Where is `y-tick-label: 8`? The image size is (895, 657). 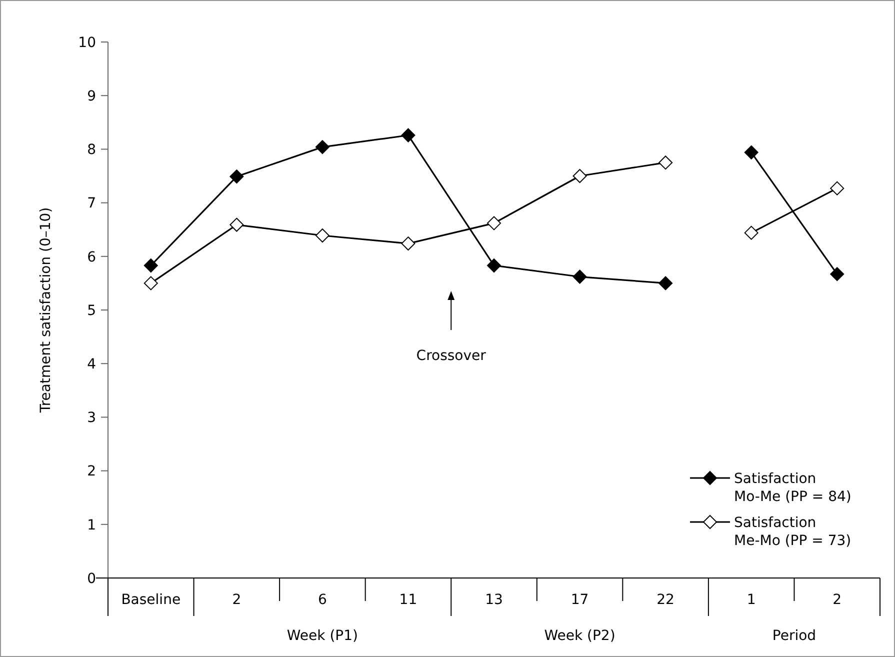 y-tick-label: 8 is located at coordinates (91, 150).